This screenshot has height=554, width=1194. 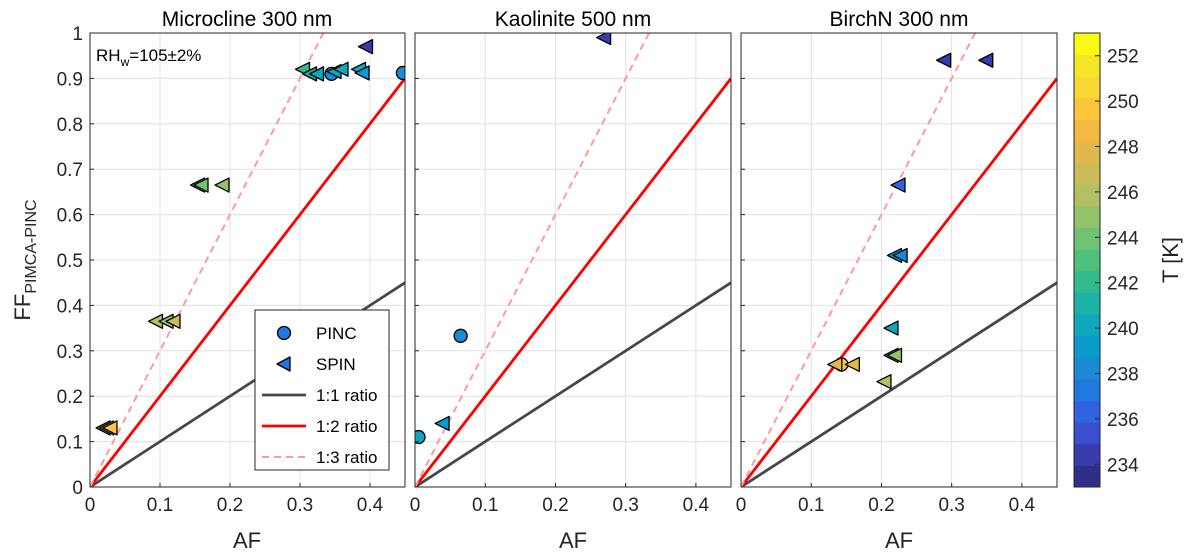 I want to click on colorbar-tick-label: 242, so click(x=1123, y=284).